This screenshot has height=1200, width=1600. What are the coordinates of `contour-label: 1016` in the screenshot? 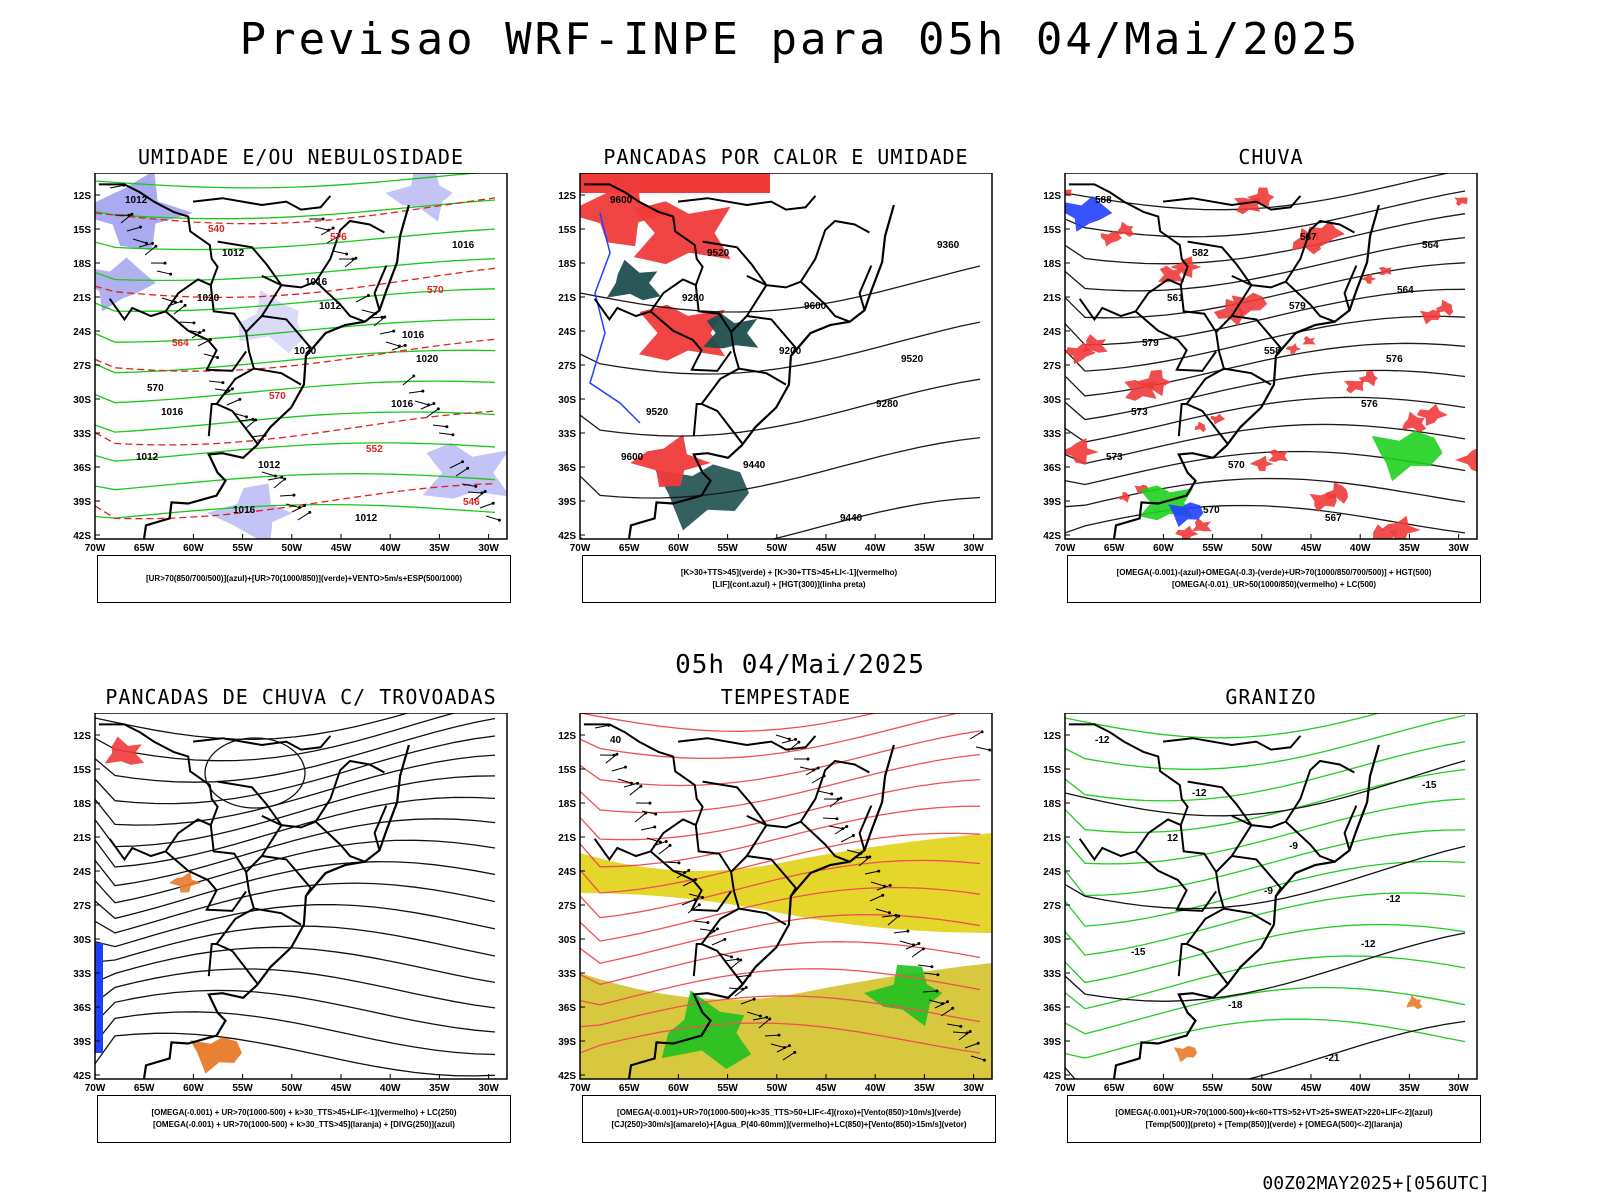 It's located at (463, 245).